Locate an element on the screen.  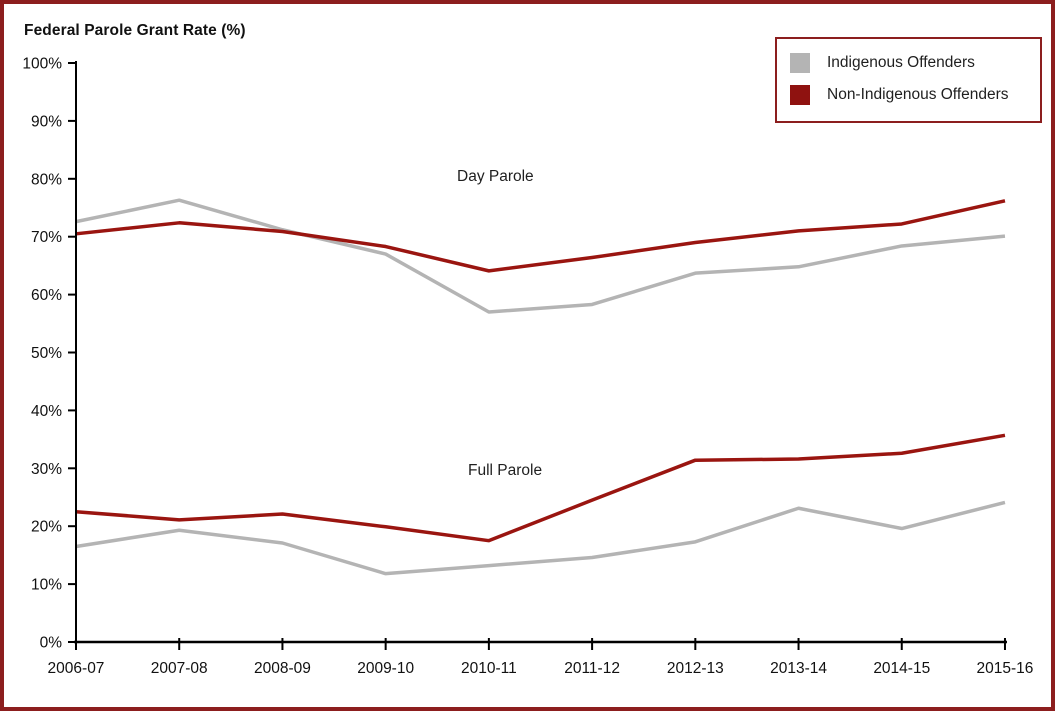
series-line-day-parole-indigenous-offenders is located at coordinates (540, 256).